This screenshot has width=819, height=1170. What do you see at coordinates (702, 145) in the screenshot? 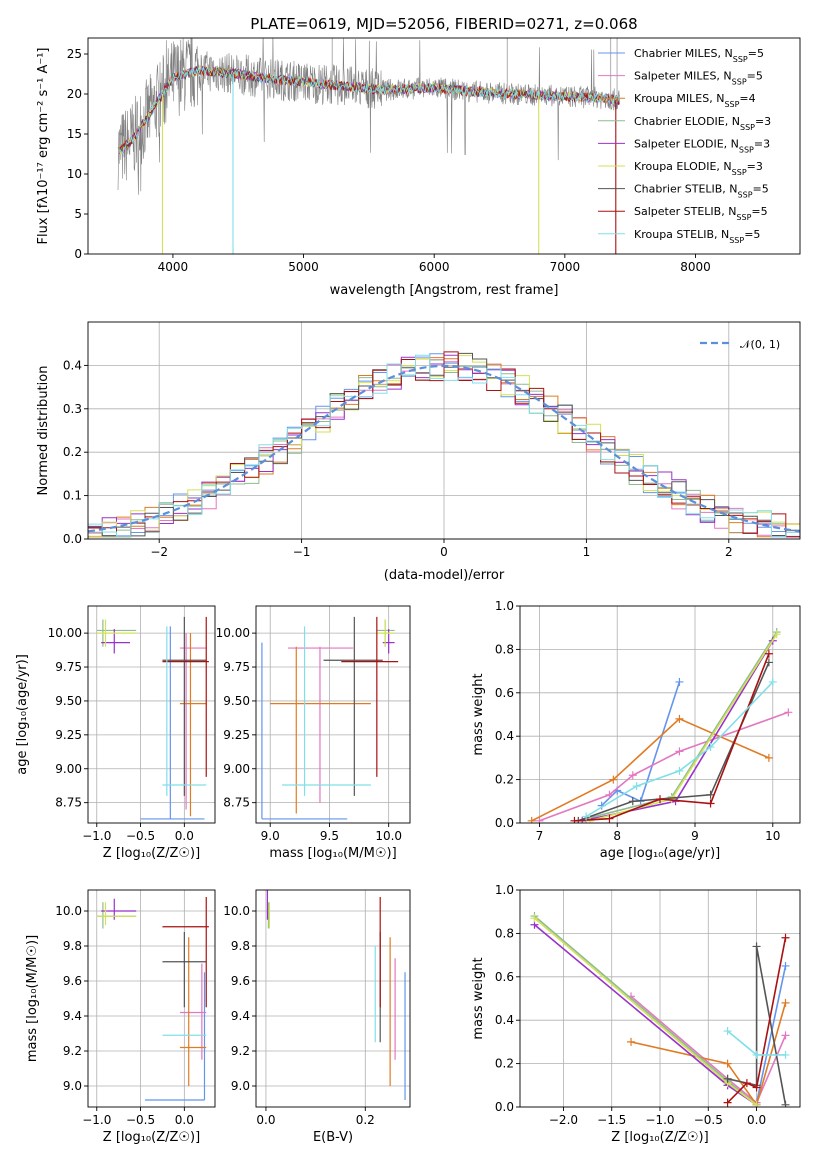
I see `legend-entry-salpeter_elodie: Salpeter ELODIE, NSSP=3` at bounding box center [702, 145].